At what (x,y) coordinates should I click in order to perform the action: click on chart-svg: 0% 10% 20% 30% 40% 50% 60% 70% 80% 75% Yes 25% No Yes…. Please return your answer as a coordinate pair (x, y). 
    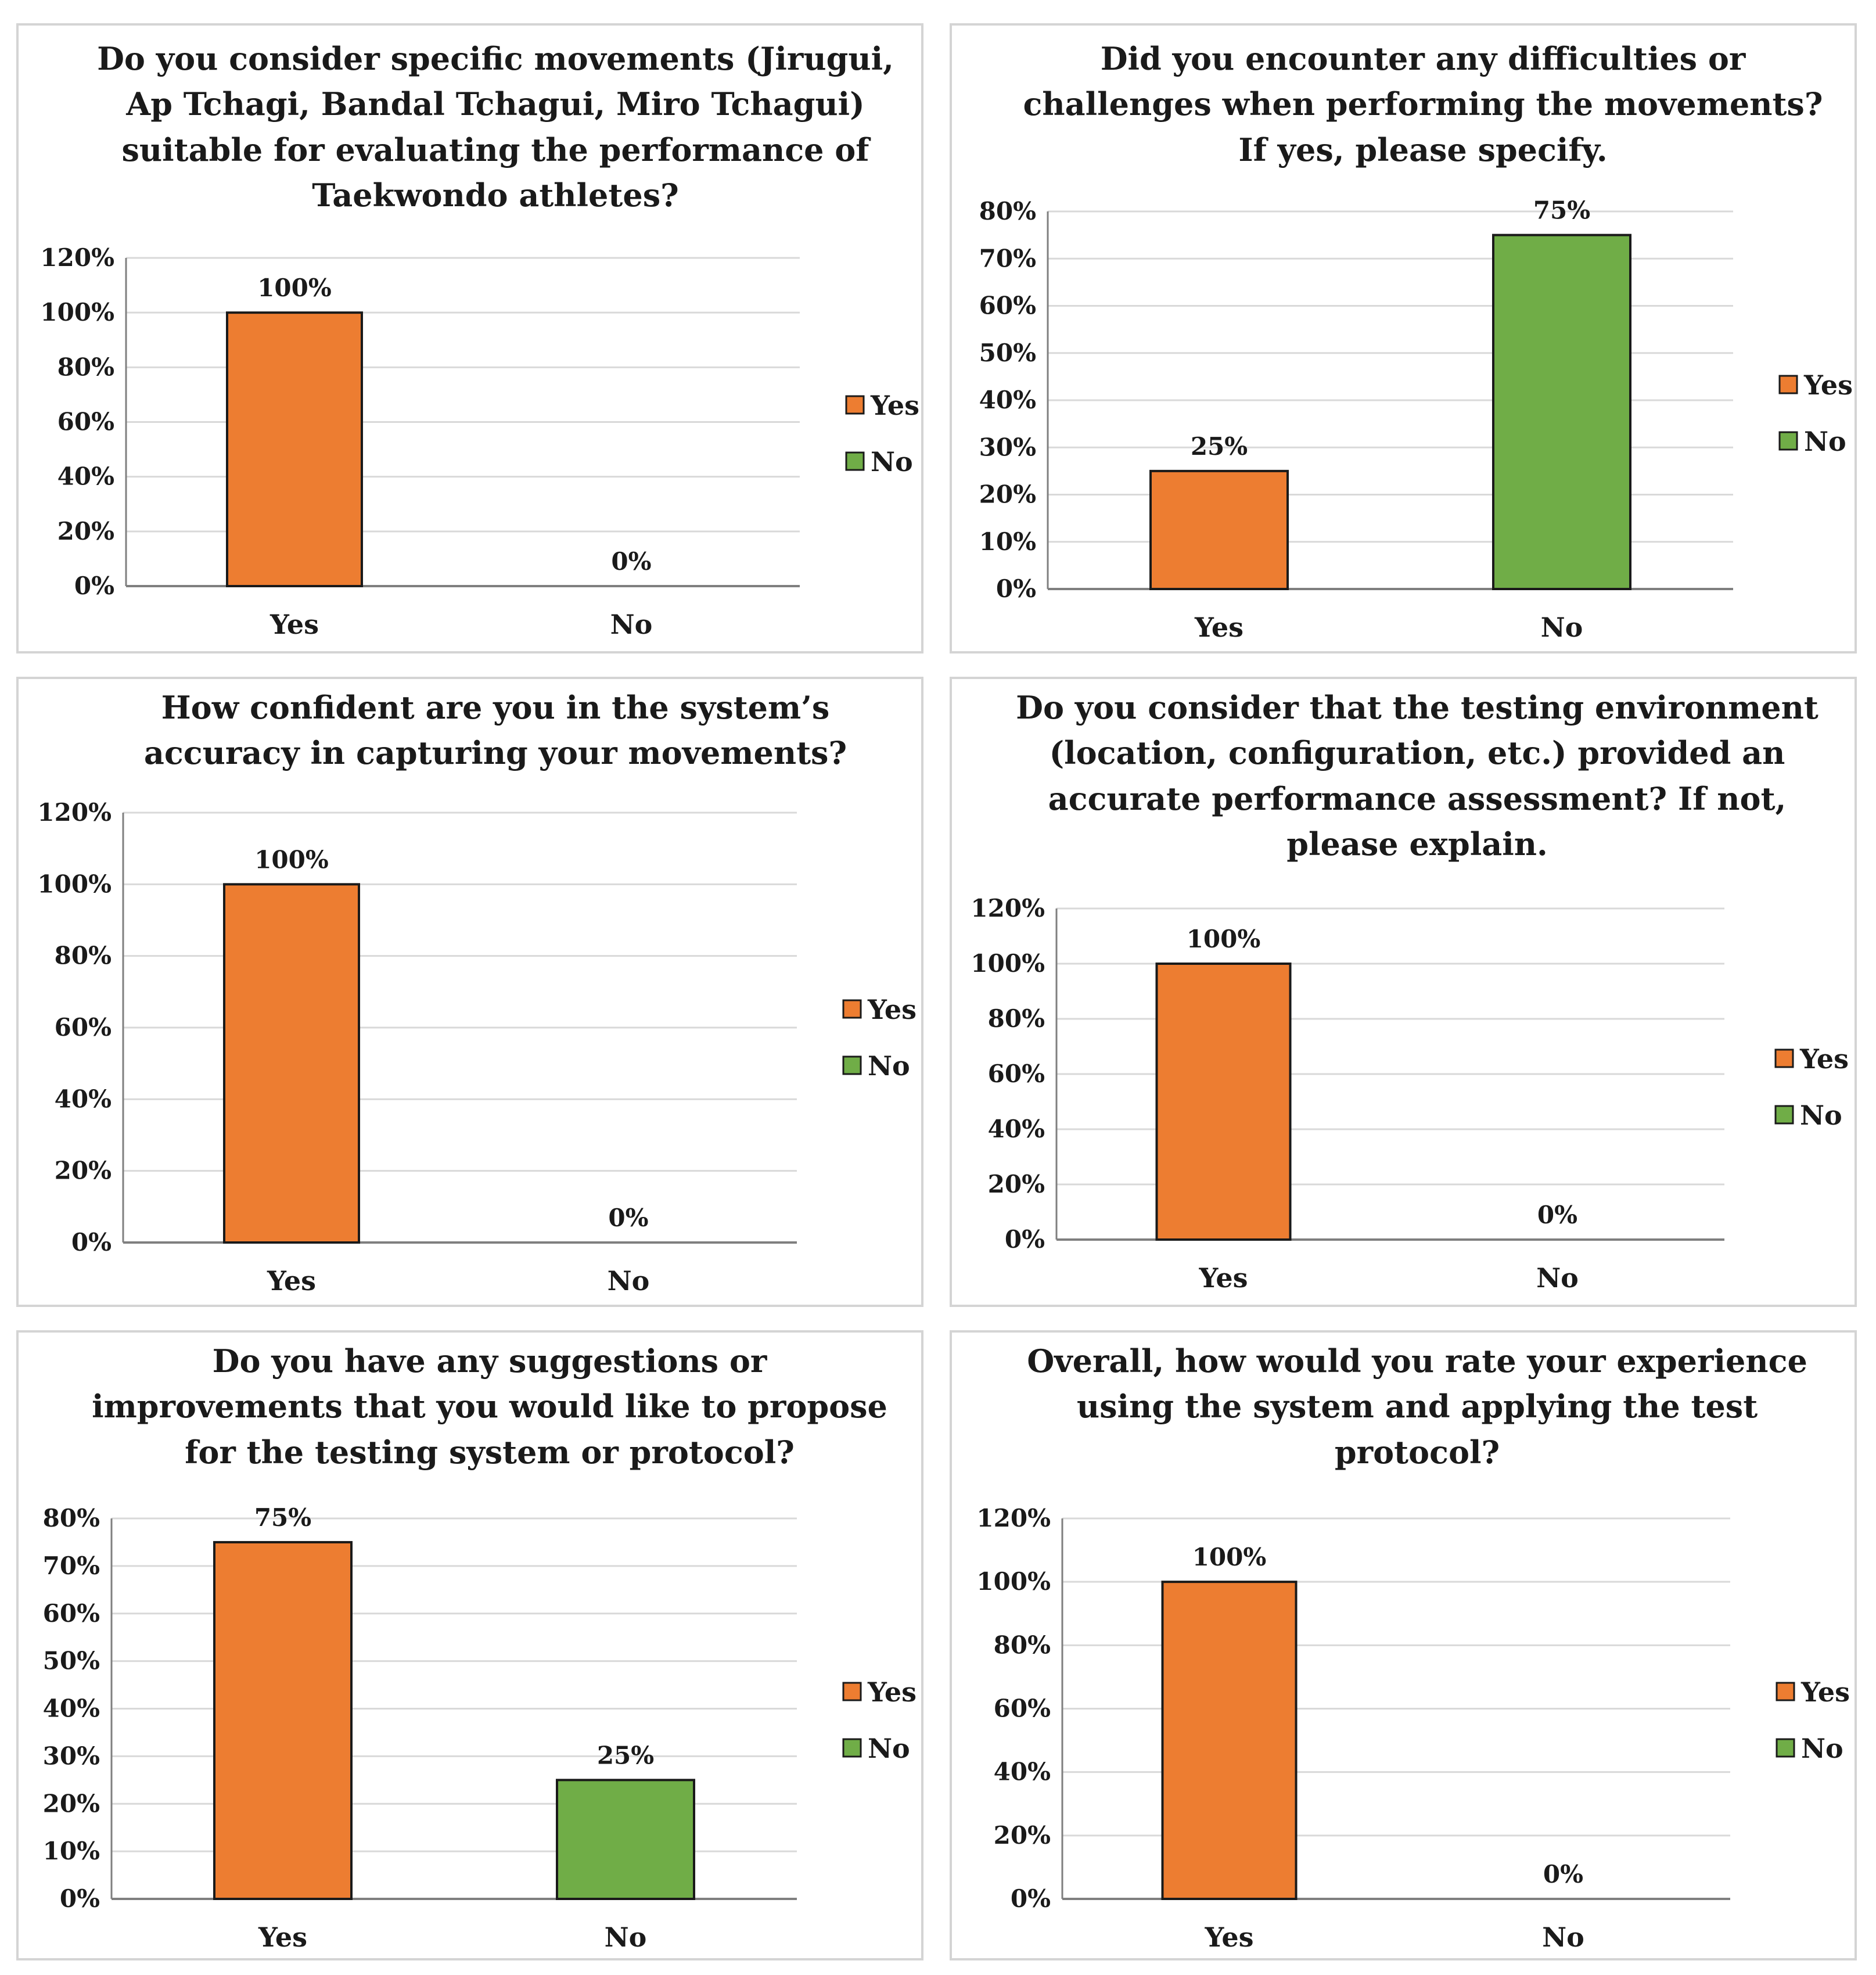
    Looking at the image, I should click on (480, 1728).